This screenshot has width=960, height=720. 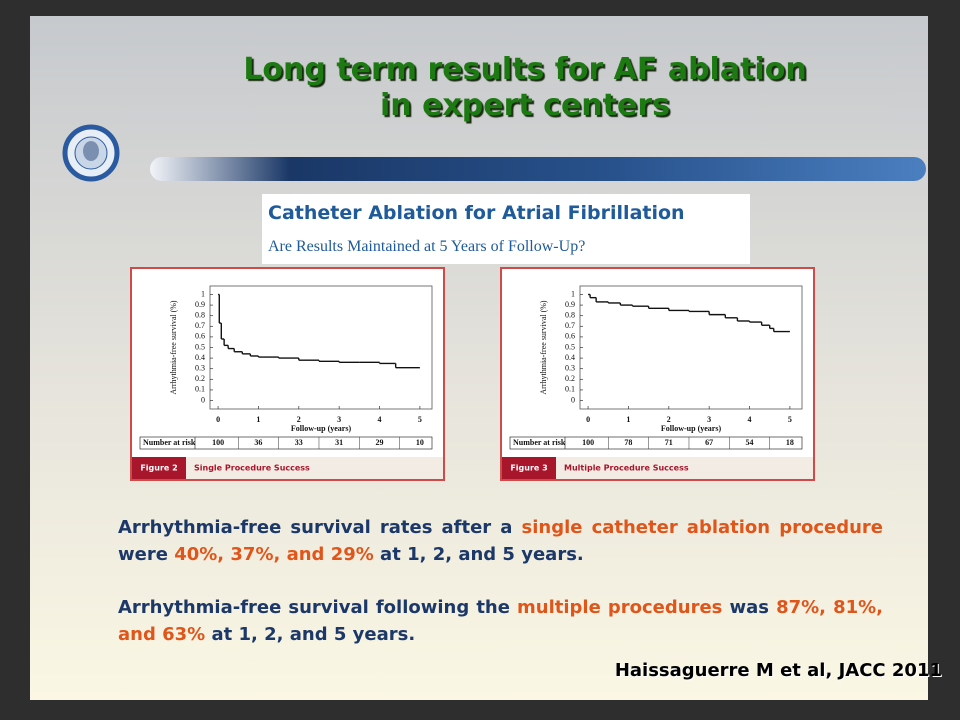 What do you see at coordinates (626, 468) in the screenshot?
I see `figure-caption: Multiple Procedure Success` at bounding box center [626, 468].